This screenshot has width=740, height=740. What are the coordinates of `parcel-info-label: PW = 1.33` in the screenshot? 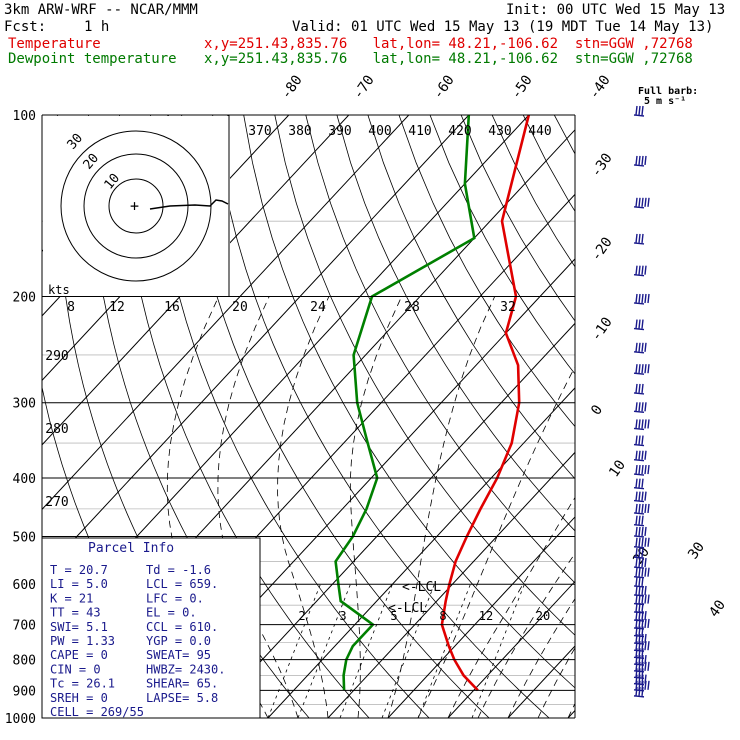 It's located at (82, 641).